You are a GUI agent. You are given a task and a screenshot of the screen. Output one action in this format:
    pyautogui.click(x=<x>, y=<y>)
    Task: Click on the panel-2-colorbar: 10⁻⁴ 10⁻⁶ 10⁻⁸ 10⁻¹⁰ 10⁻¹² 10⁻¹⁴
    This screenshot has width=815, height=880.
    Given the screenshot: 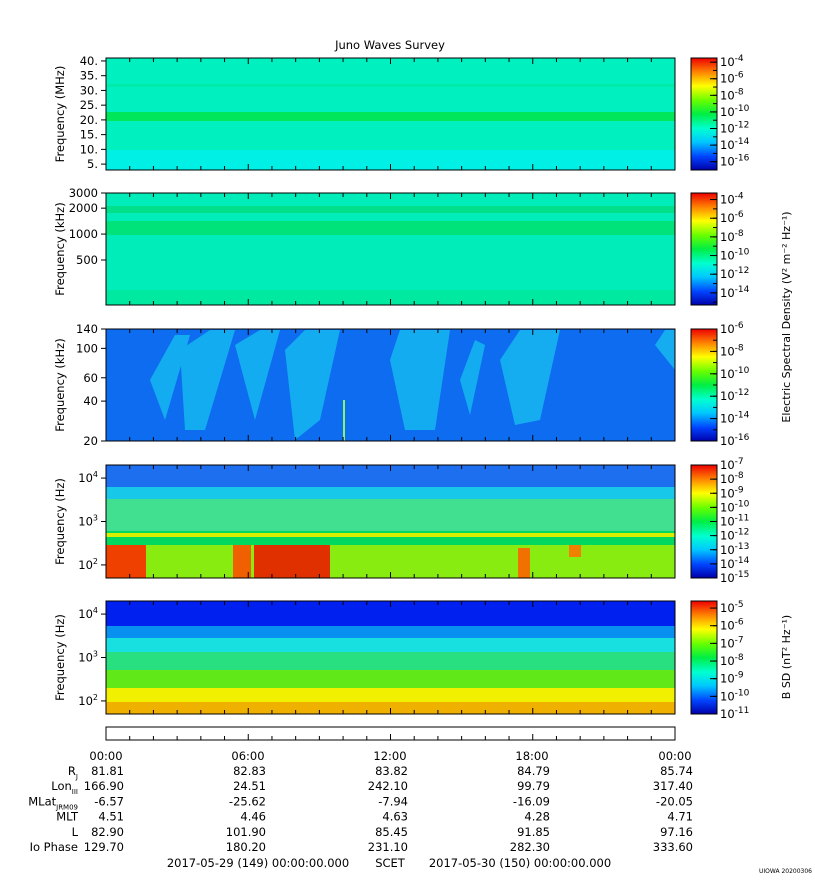 What is the action you would take?
    pyautogui.click(x=720, y=249)
    